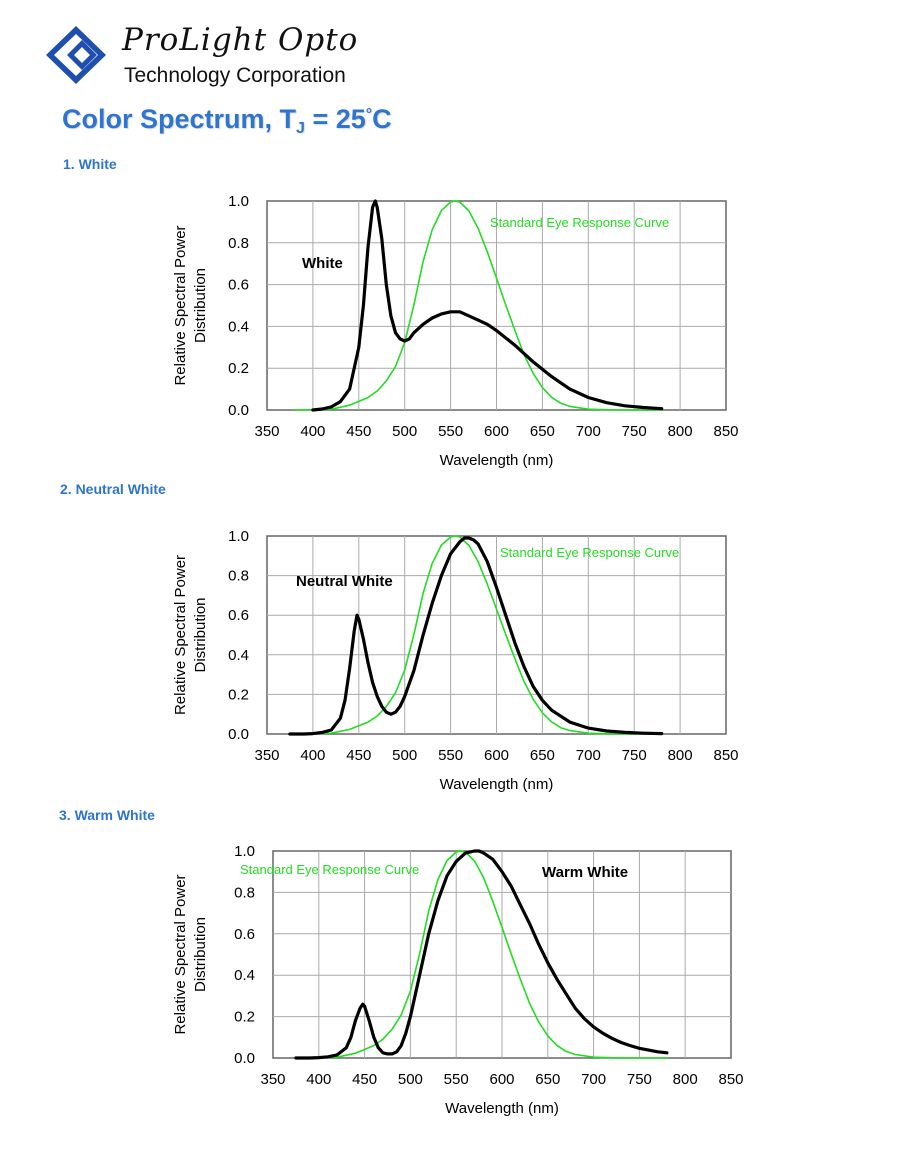  I want to click on page-title-subscript: J, so click(300, 128).